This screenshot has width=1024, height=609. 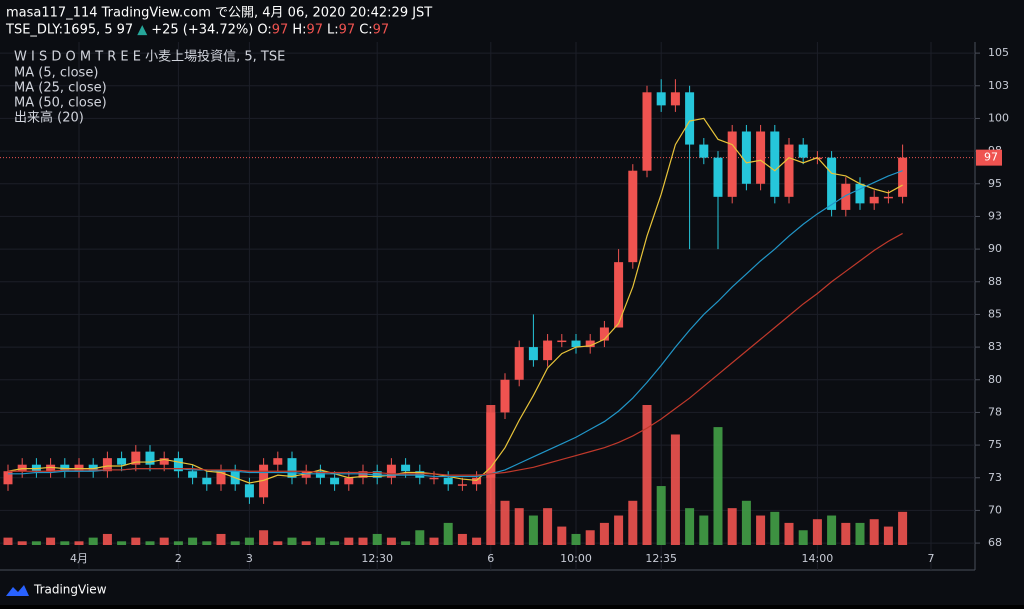 What do you see at coordinates (79, 558) in the screenshot?
I see `x-tick-label: 4月` at bounding box center [79, 558].